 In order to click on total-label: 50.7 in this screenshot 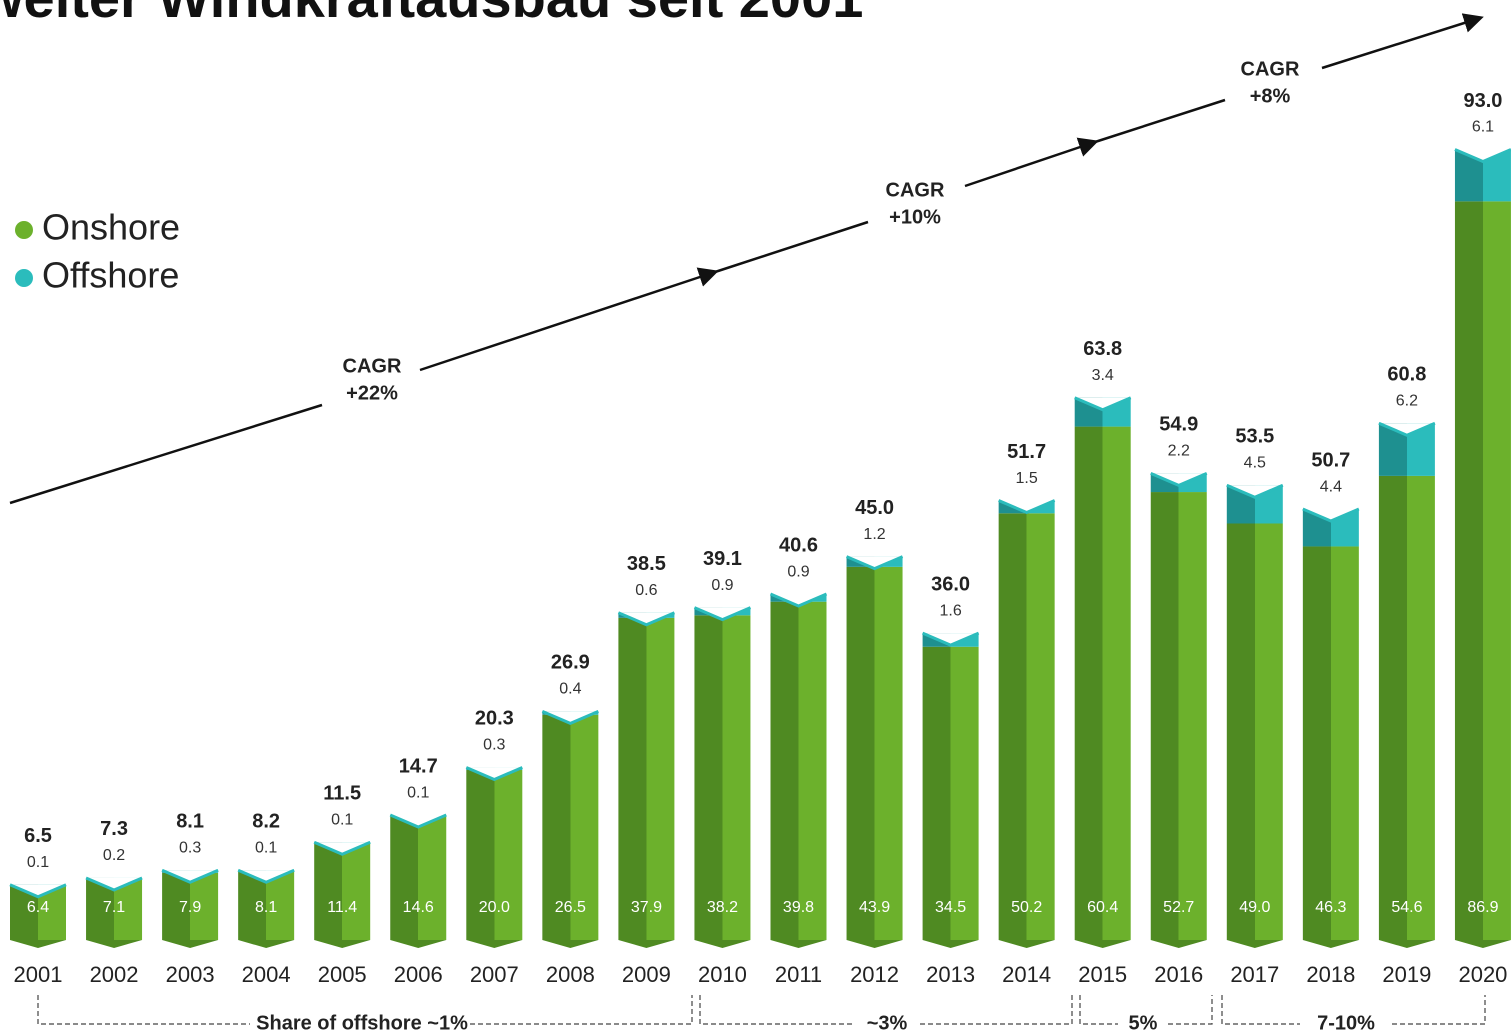, I will do `click(1330, 460)`.